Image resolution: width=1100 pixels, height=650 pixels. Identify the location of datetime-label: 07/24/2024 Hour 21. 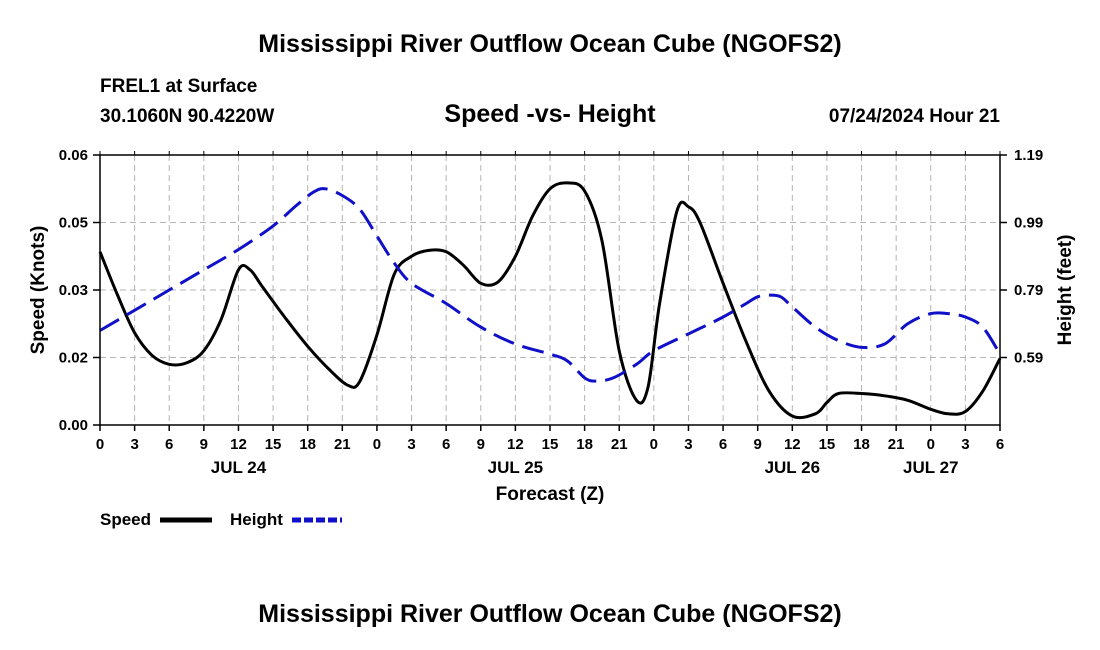
(914, 116).